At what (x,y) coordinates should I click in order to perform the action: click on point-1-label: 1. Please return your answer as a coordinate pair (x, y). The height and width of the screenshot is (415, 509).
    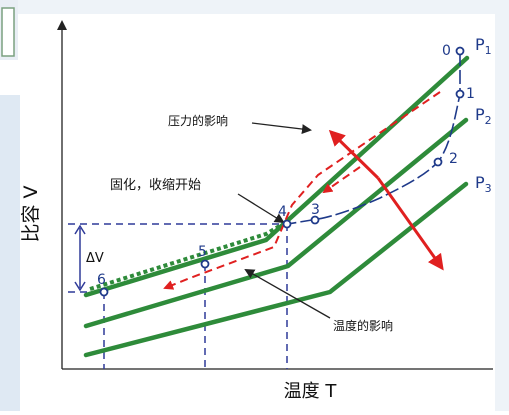
    Looking at the image, I should click on (470, 94).